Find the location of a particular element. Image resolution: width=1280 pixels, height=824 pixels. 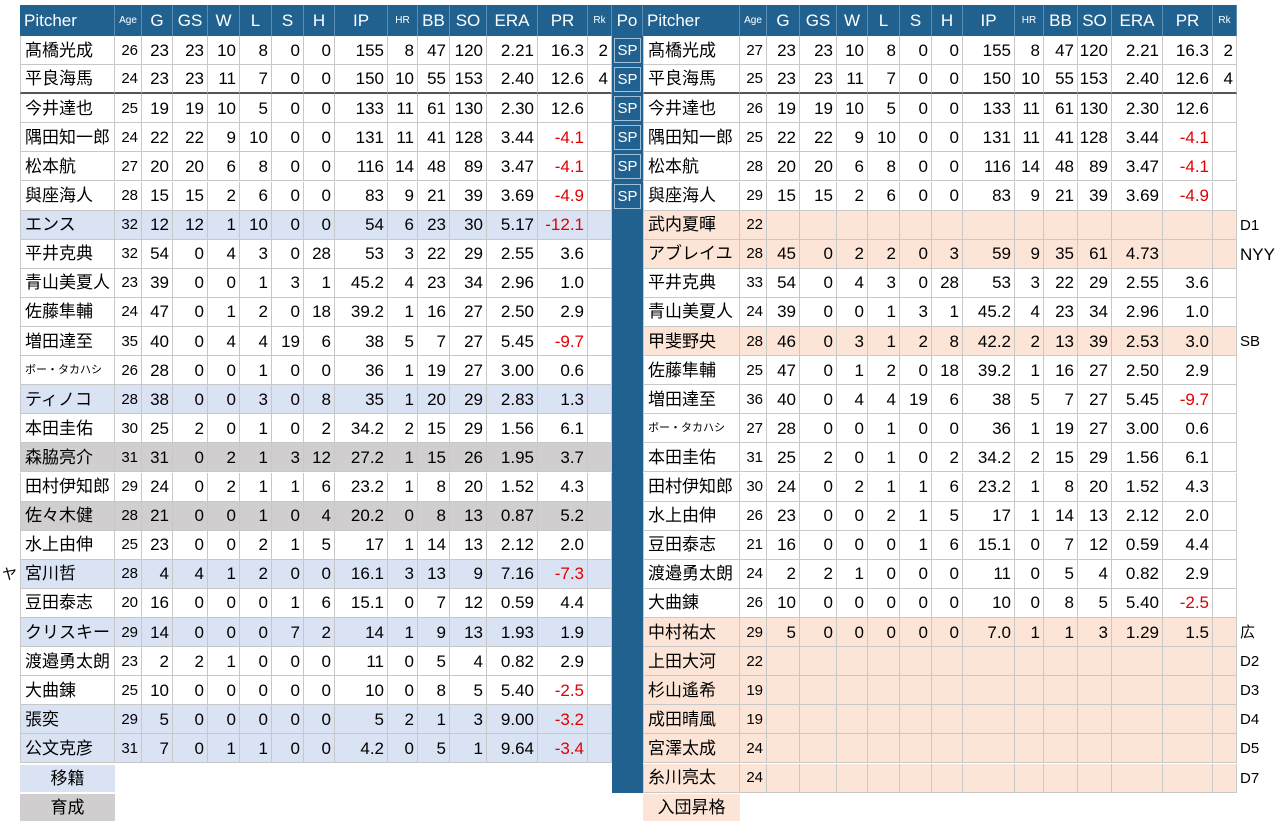

header-cell: PR is located at coordinates (563, 20).